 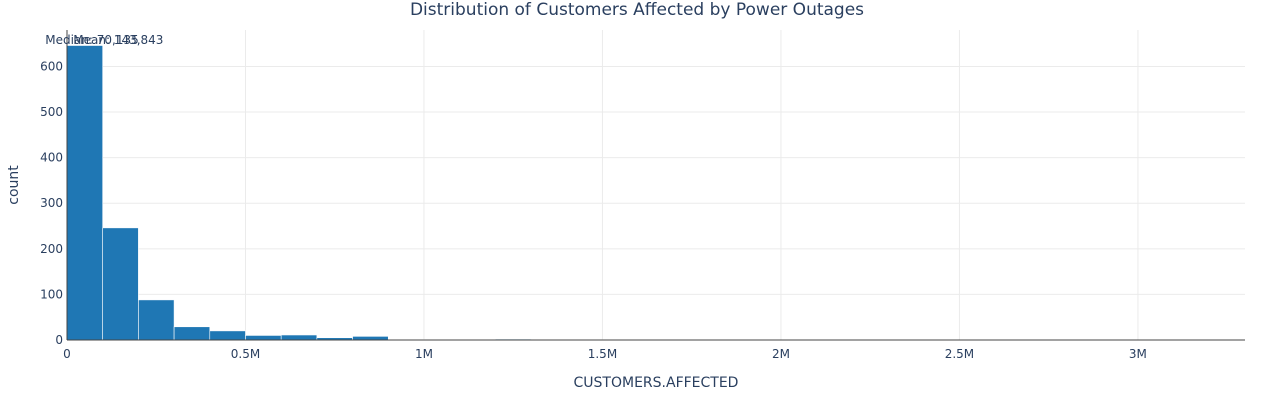 I want to click on y-tick-label: 200, so click(x=51, y=249).